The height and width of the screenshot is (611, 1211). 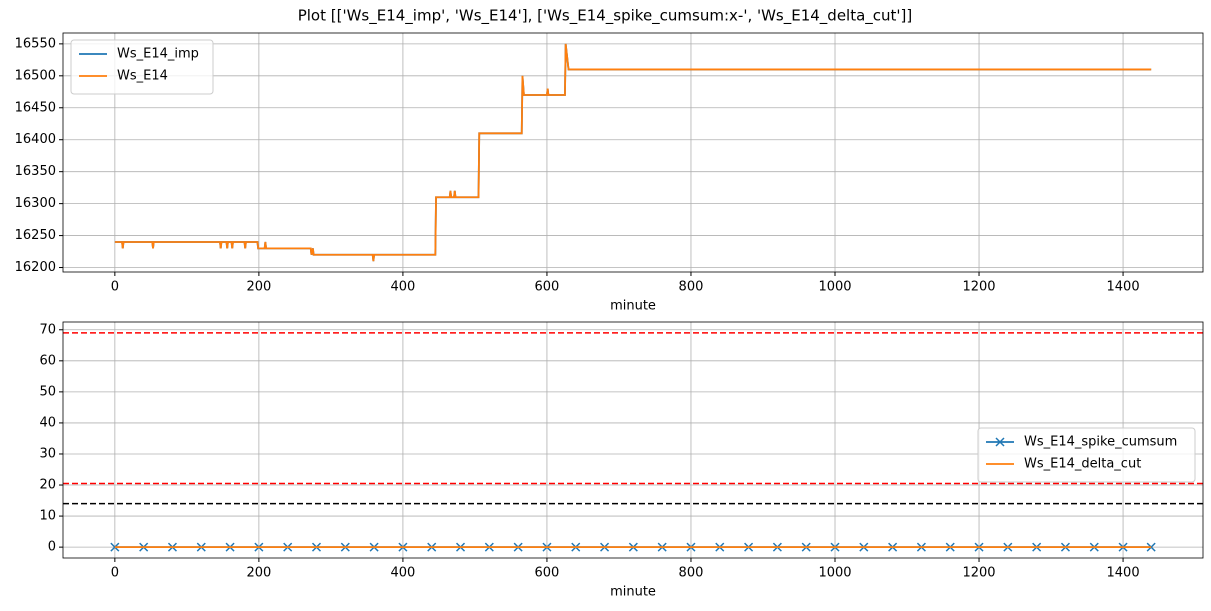 What do you see at coordinates (35, 139) in the screenshot?
I see `y-tick-label: 16400` at bounding box center [35, 139].